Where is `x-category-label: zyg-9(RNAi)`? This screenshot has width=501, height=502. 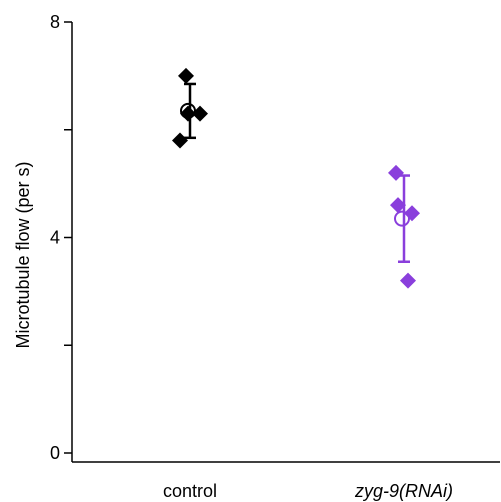 x-category-label: zyg-9(RNAi) is located at coordinates (403, 491).